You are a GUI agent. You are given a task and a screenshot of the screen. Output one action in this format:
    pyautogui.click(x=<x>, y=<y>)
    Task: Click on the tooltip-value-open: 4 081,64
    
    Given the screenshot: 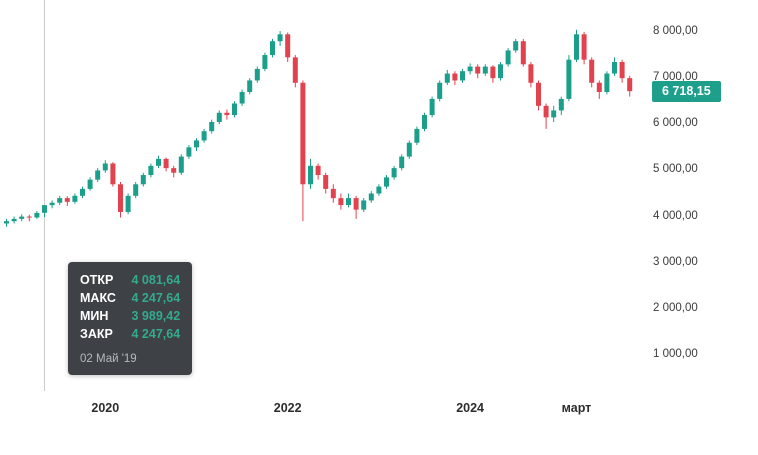 What is the action you would take?
    pyautogui.click(x=156, y=280)
    